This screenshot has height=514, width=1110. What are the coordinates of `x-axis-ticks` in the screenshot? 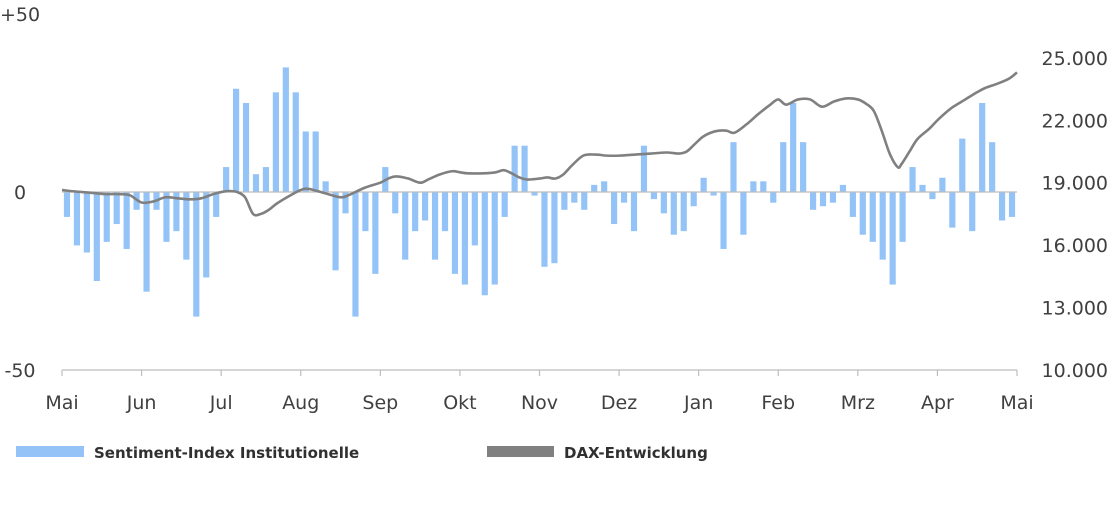 It's located at (539, 373).